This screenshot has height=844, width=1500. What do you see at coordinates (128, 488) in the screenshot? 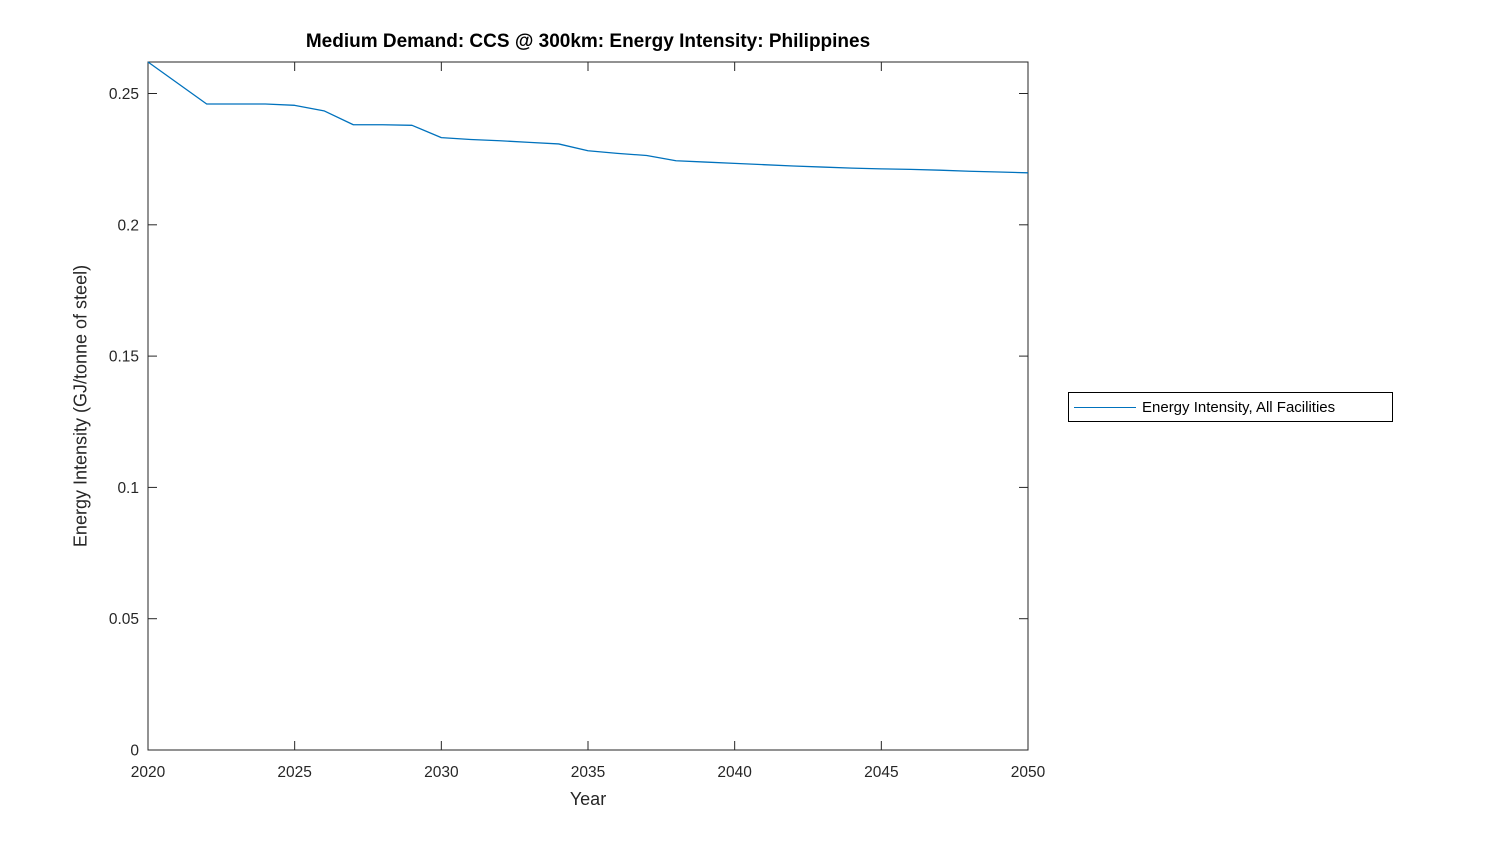
I see `y-tick-label: 0.1` at bounding box center [128, 488].